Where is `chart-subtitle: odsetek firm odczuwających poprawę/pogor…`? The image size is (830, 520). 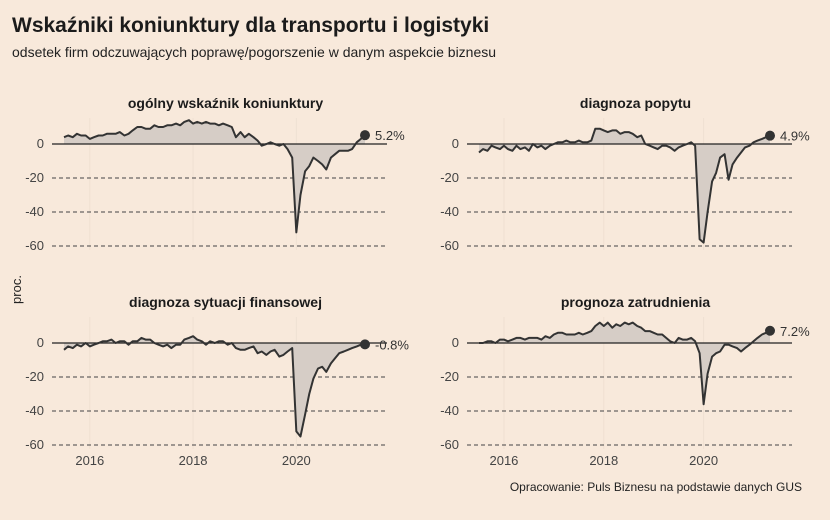
chart-subtitle: odsetek firm odczuwających poprawę/pogor… is located at coordinates (254, 52).